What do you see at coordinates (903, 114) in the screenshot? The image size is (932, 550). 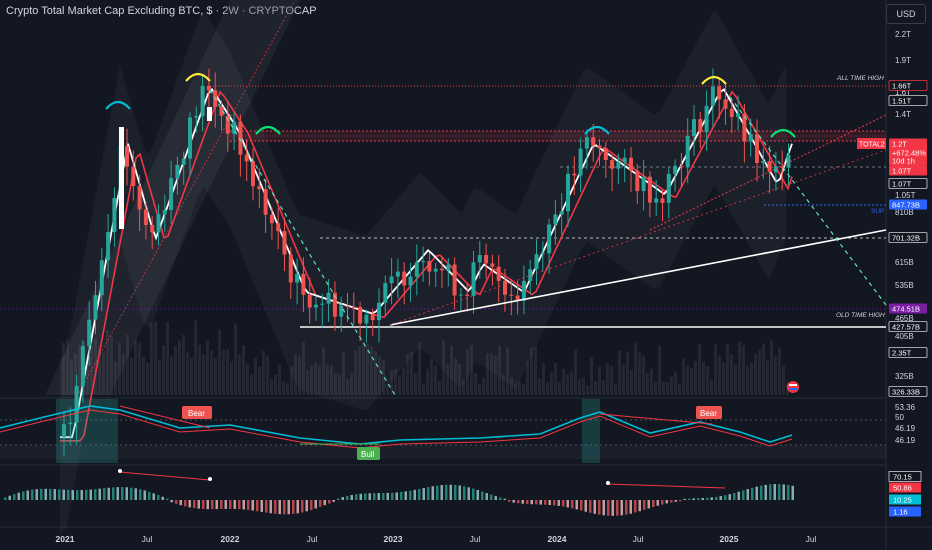 I see `price-tick: 1.4T` at bounding box center [903, 114].